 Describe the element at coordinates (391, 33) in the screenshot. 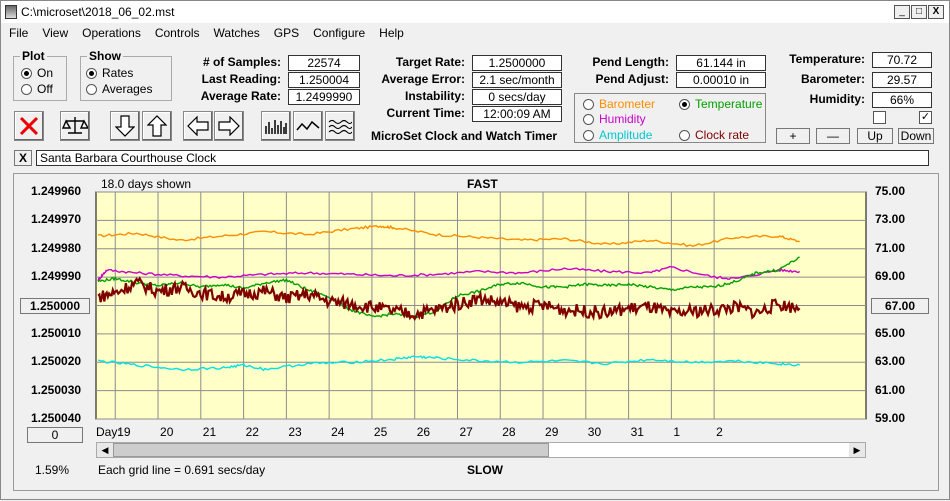

I see `menu-help: Help` at that location.